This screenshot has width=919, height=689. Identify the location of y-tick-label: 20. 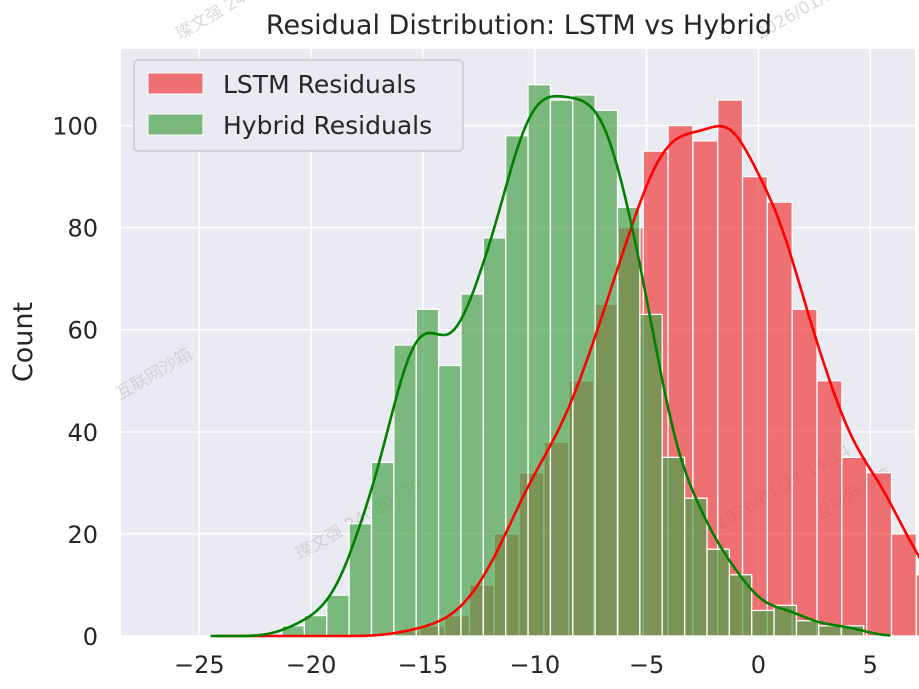
(82, 535).